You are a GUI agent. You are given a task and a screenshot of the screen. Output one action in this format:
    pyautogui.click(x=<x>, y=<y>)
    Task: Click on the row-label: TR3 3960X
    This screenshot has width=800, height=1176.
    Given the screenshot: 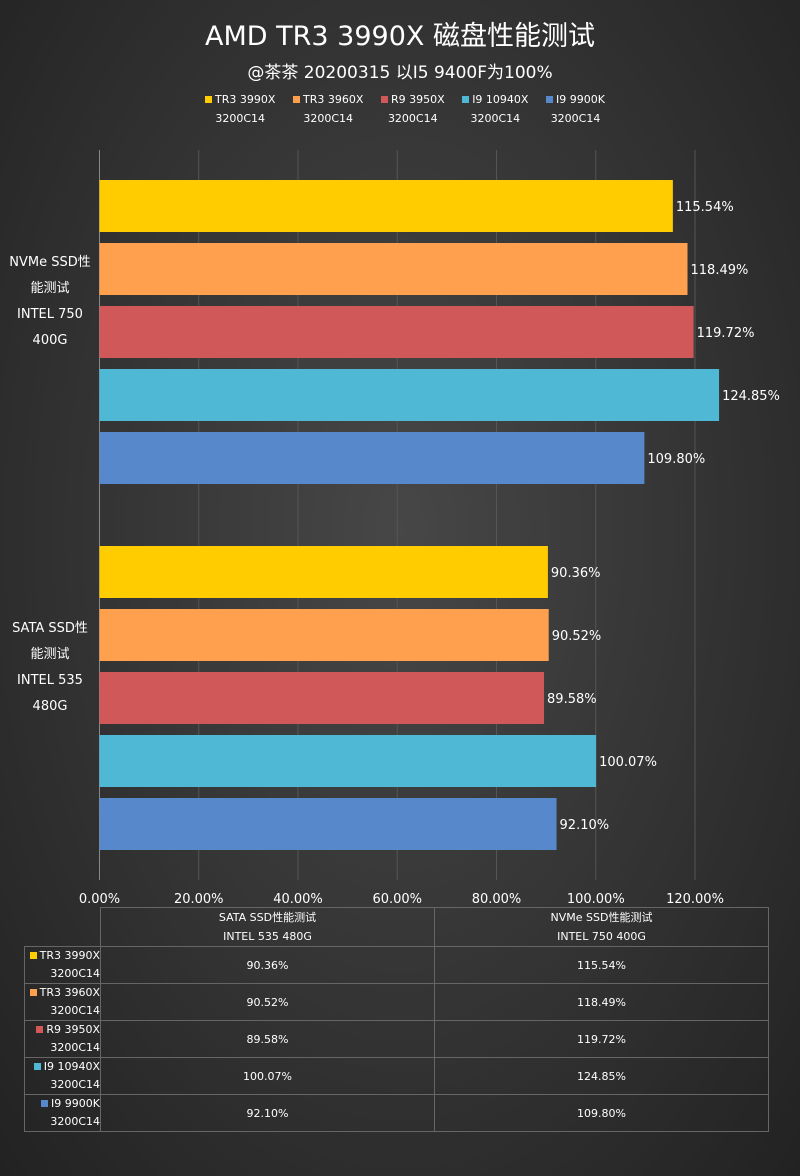 What is the action you would take?
    pyautogui.click(x=69, y=992)
    